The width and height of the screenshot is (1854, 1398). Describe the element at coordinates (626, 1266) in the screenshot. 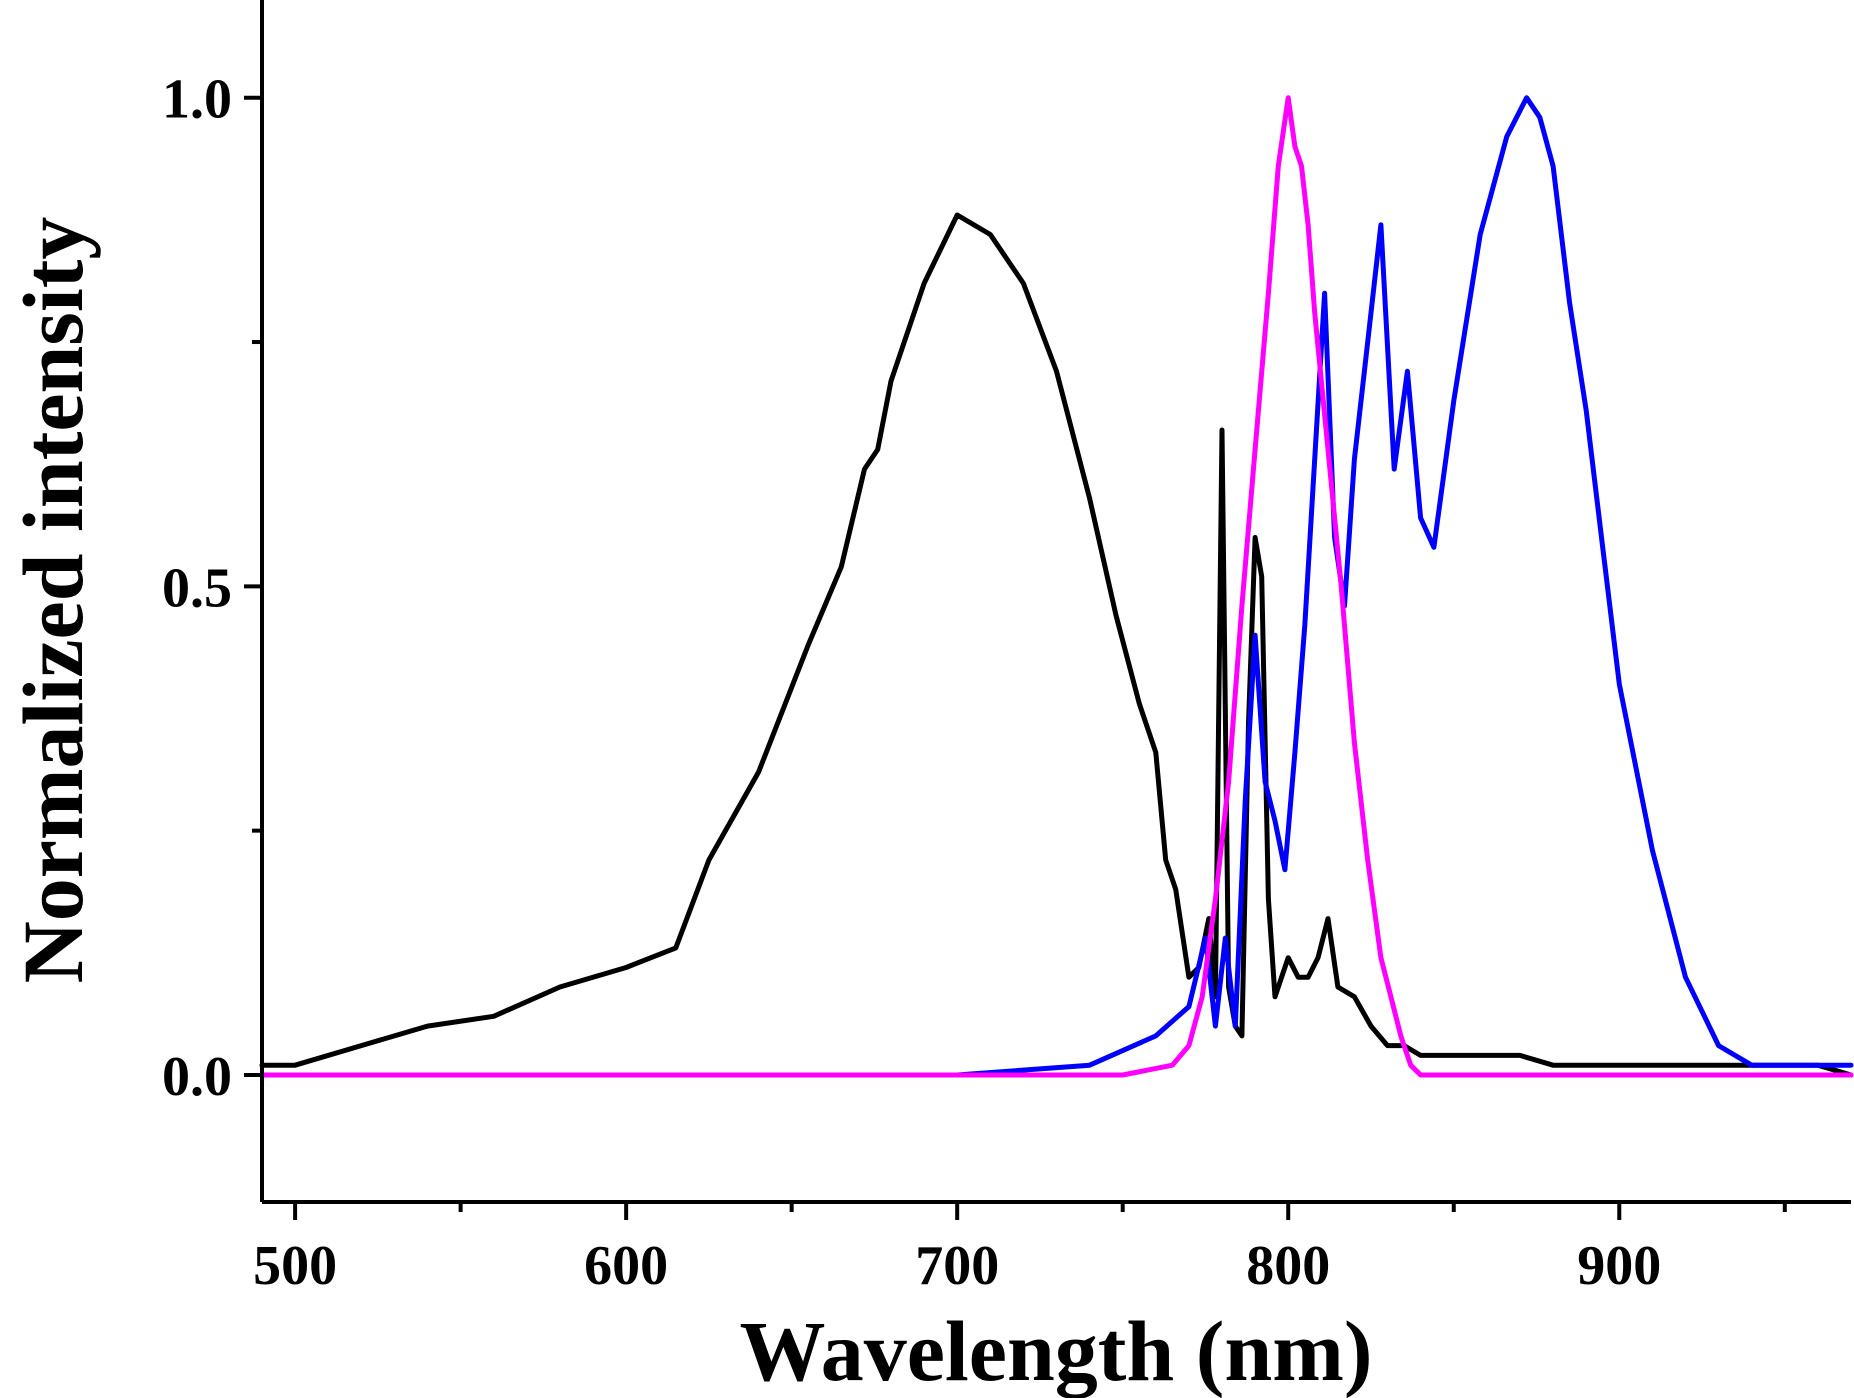

I see `x-tick-label: 600` at that location.